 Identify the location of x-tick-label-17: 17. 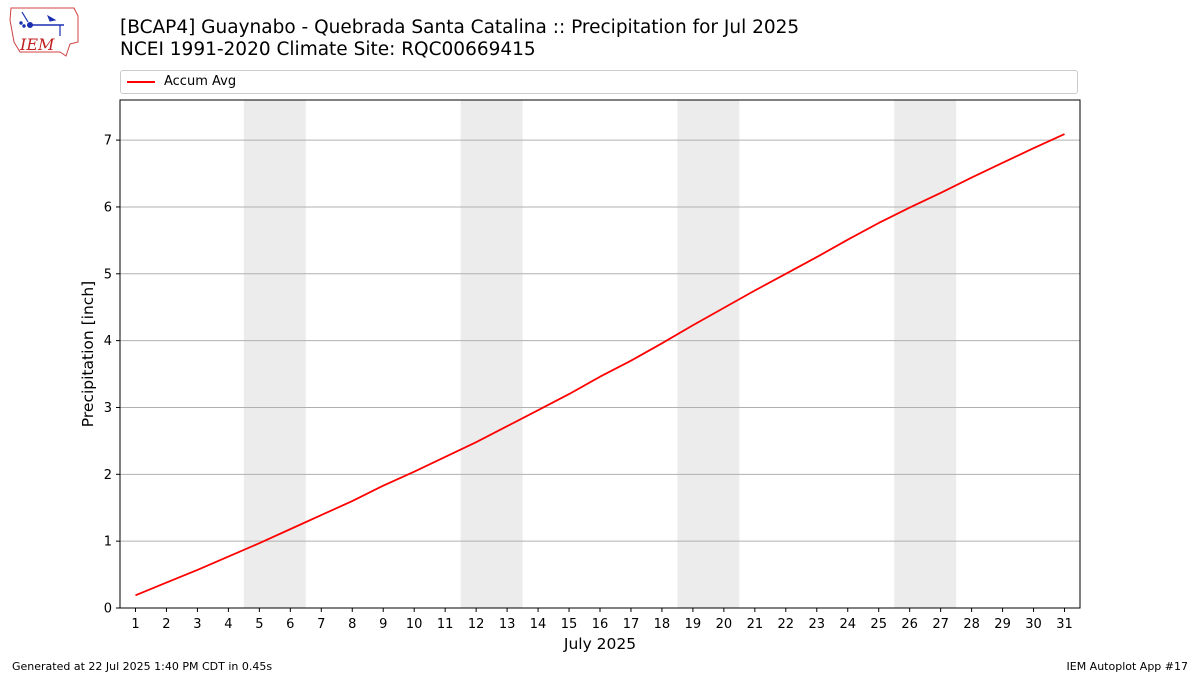
(631, 624).